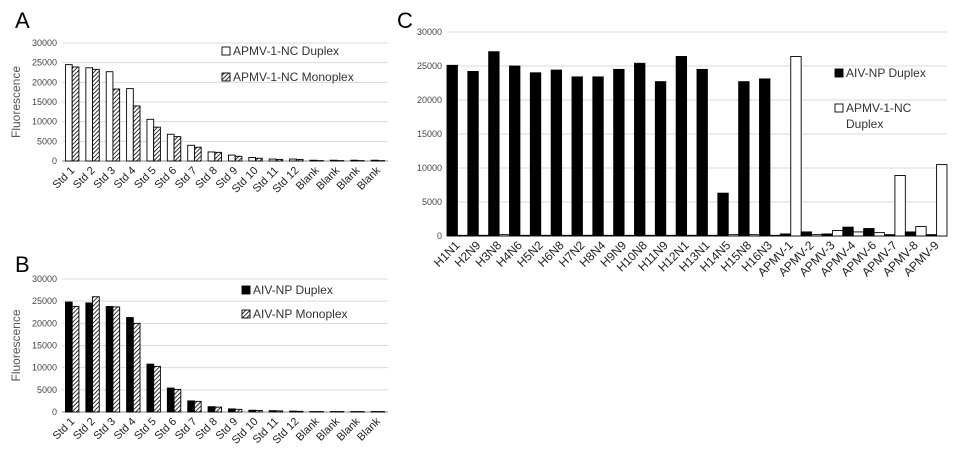 The height and width of the screenshot is (460, 956). I want to click on y-tick-label: 30000, so click(44, 43).